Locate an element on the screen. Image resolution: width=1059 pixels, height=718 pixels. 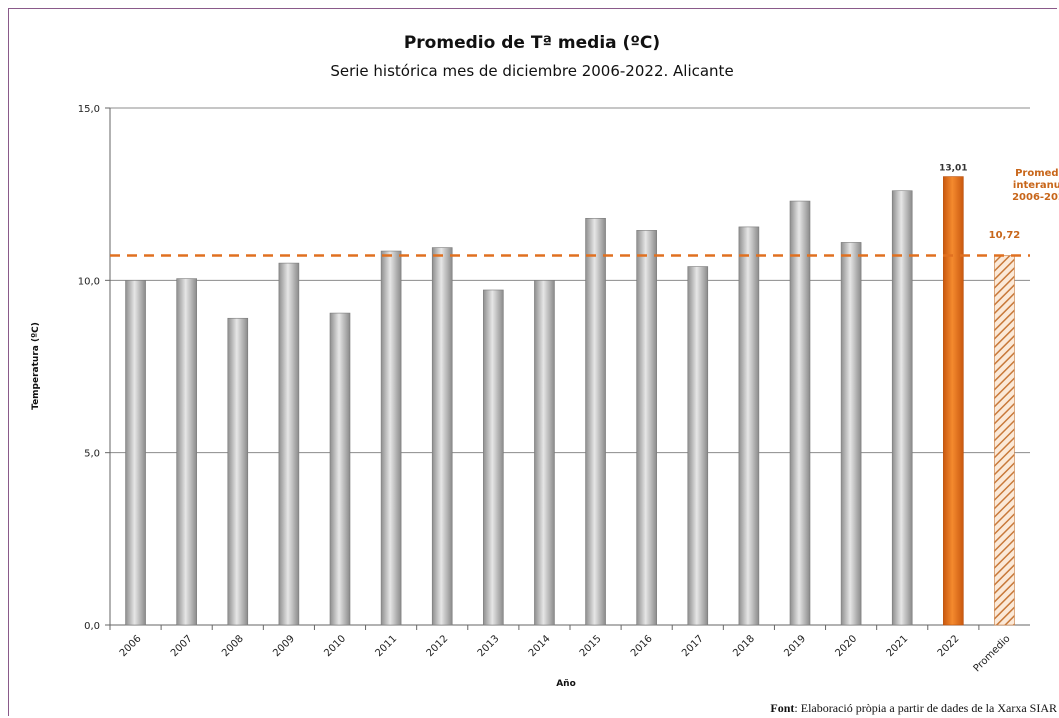
data-label-2022: 13,01 is located at coordinates (953, 169).